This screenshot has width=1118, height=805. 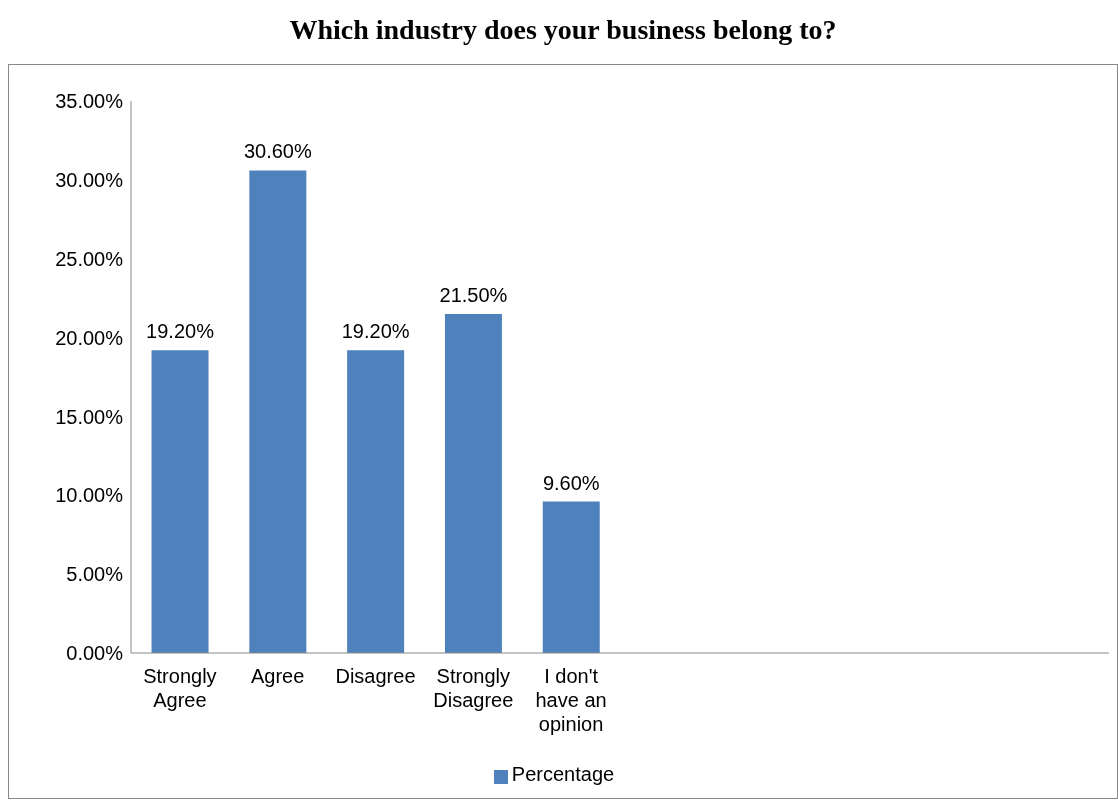 I want to click on y-tick-label: 35.00%, so click(x=89, y=101).